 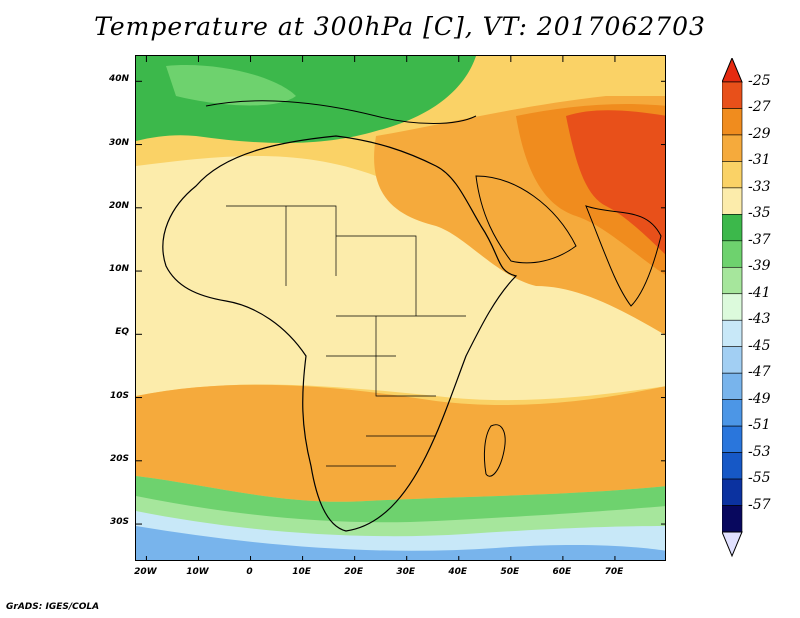 What do you see at coordinates (118, 269) in the screenshot?
I see `lat-label: 10N` at bounding box center [118, 269].